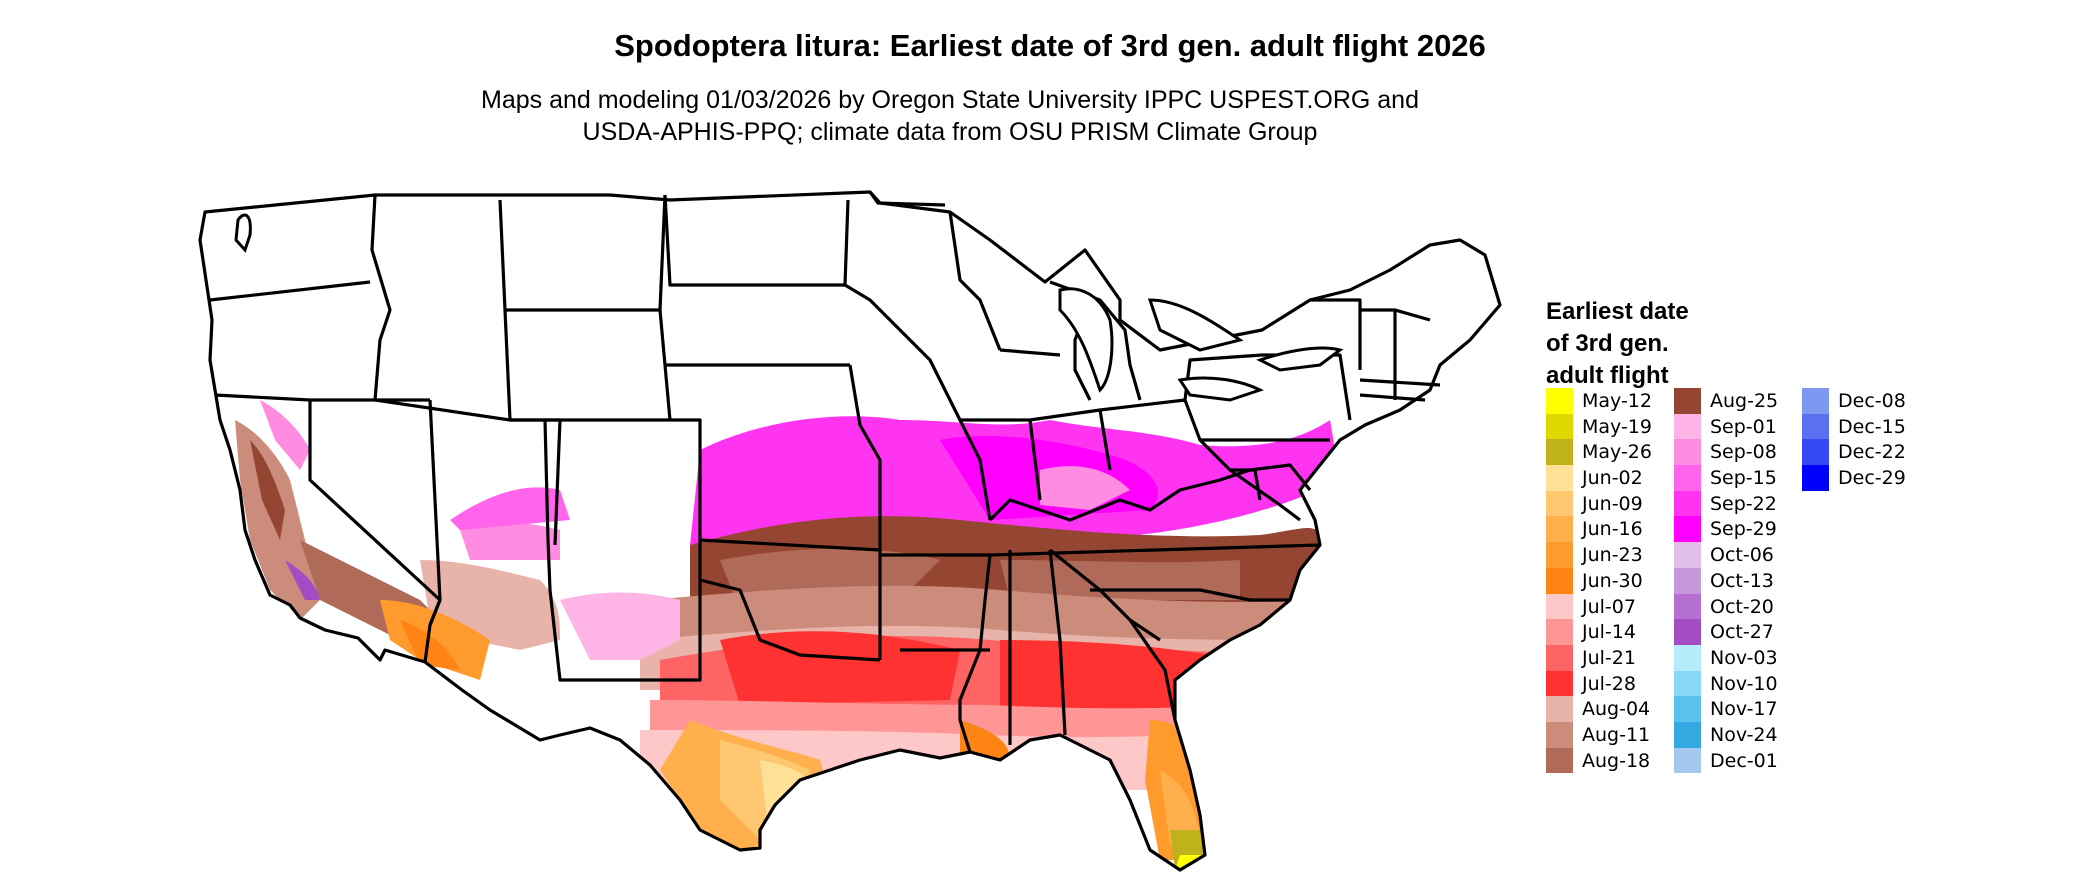 The height and width of the screenshot is (892, 2100). Describe the element at coordinates (1616, 734) in the screenshot. I see `legend-label: Aug-11` at that location.